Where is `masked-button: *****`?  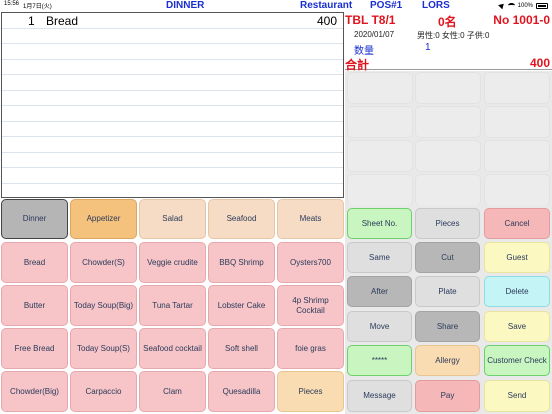 masked-button: ***** is located at coordinates (379, 360).